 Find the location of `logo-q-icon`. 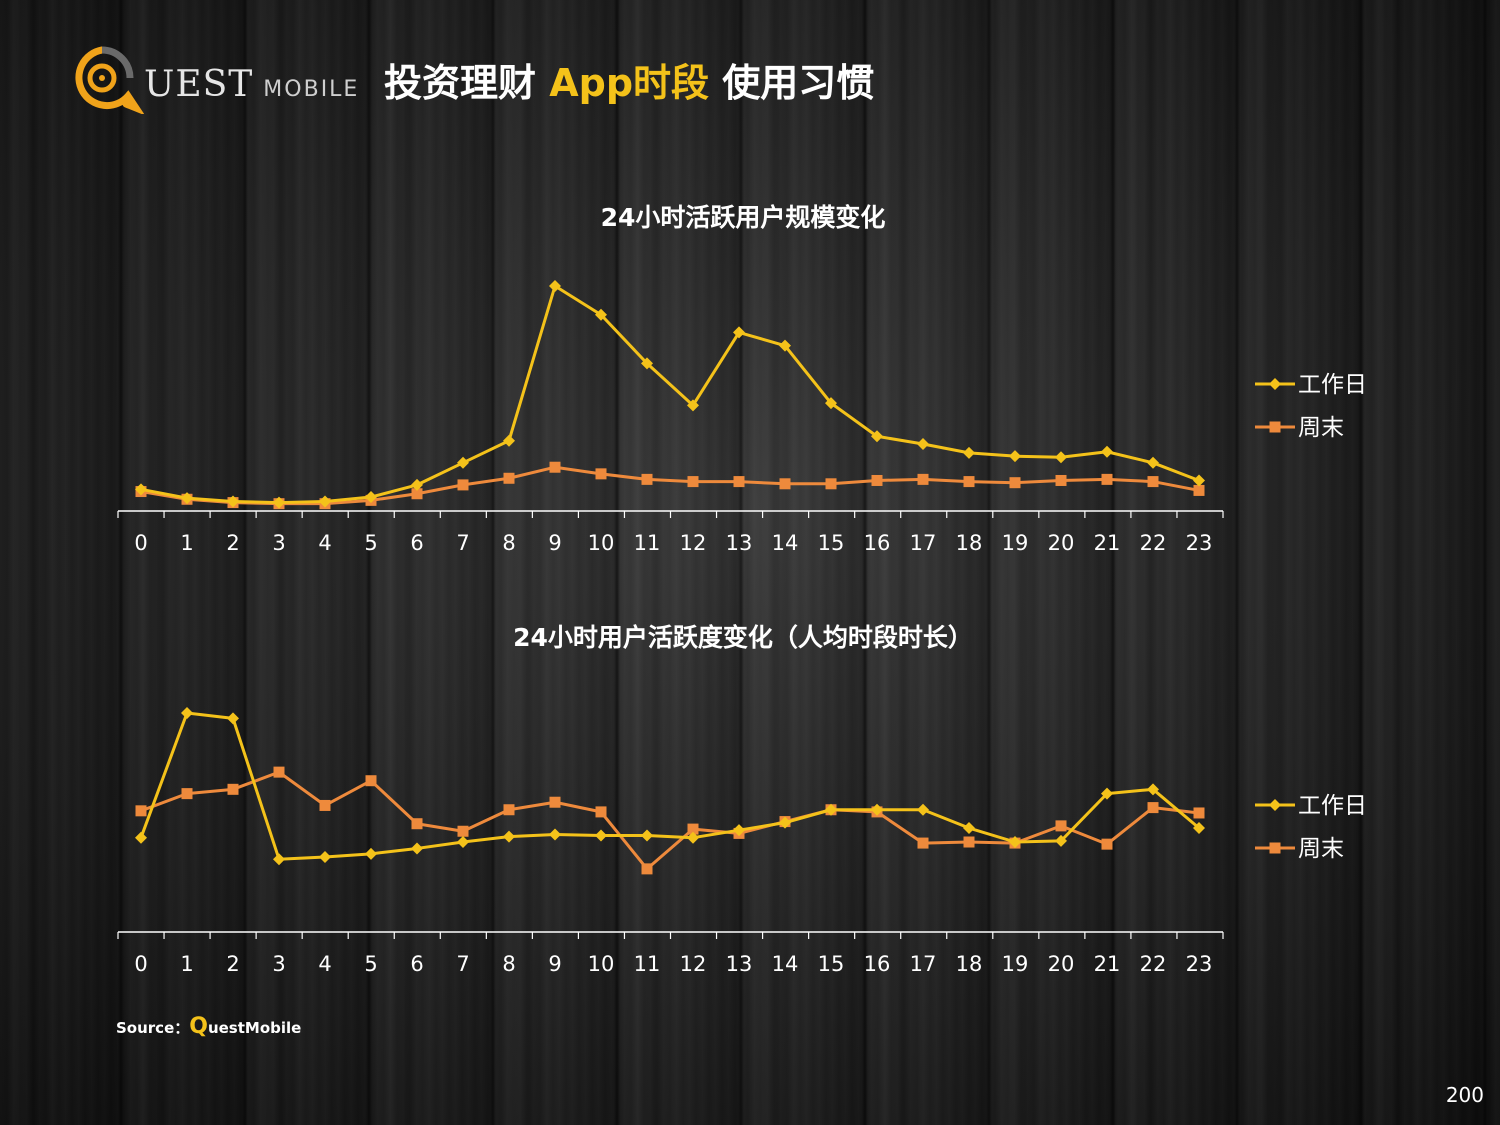

logo-q-icon is located at coordinates (109, 80).